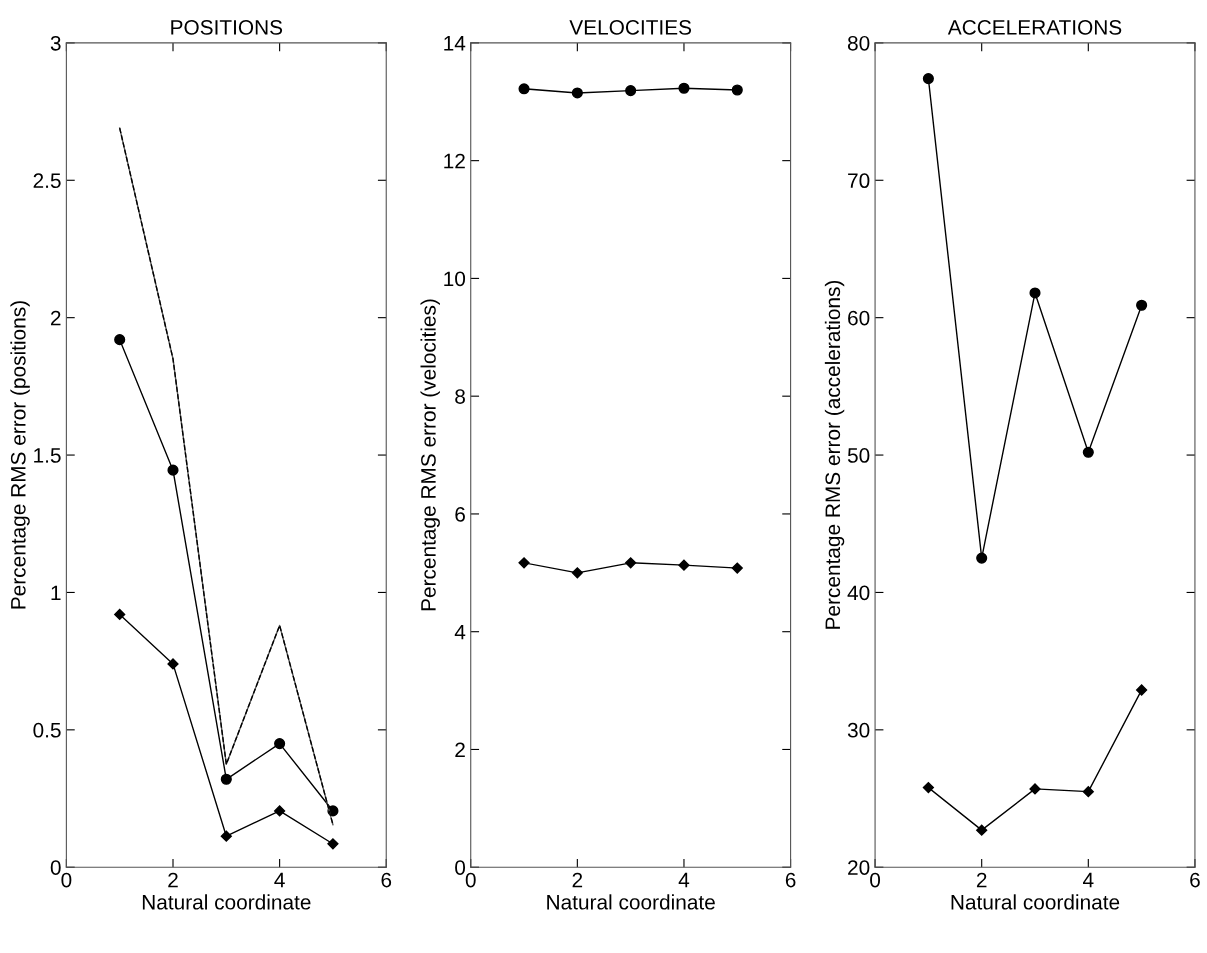  What do you see at coordinates (1034, 27) in the screenshot?
I see `chart-title: ACCELERATIONS` at bounding box center [1034, 27].